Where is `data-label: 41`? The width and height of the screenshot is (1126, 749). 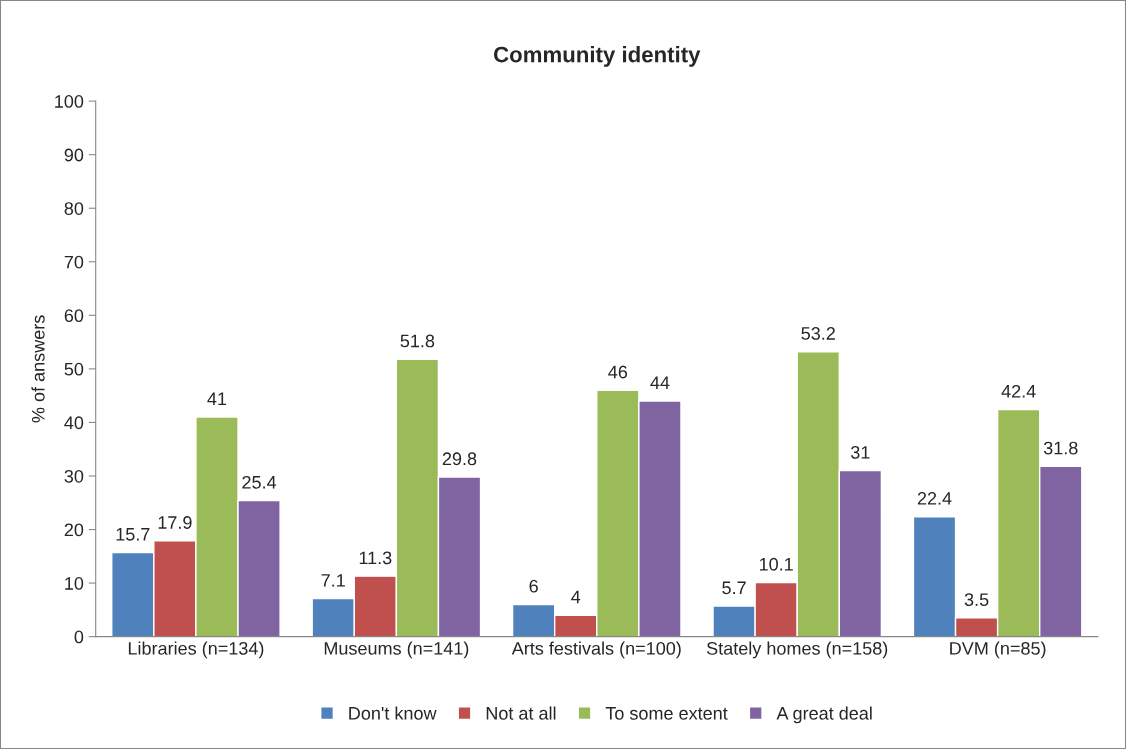
data-label: 41 is located at coordinates (217, 398).